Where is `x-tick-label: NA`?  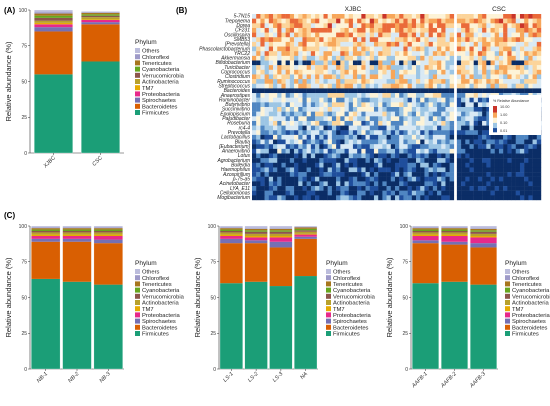 x-tick-label: NA is located at coordinates (304, 376).